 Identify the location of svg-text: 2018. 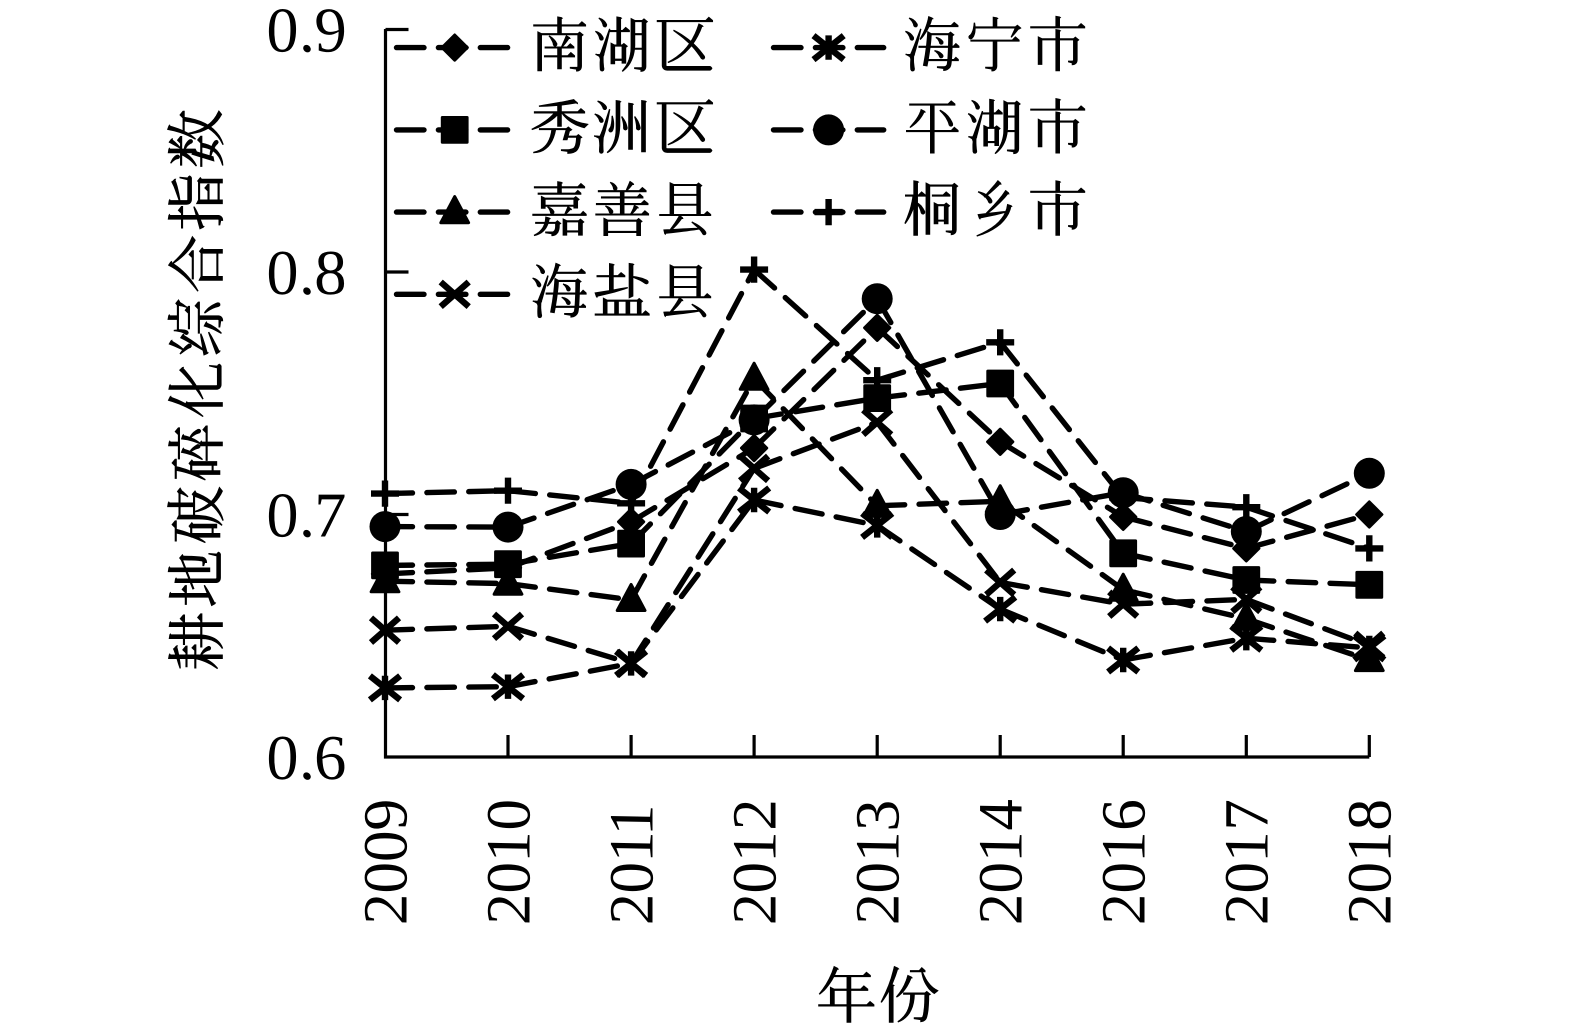
(1370, 862).